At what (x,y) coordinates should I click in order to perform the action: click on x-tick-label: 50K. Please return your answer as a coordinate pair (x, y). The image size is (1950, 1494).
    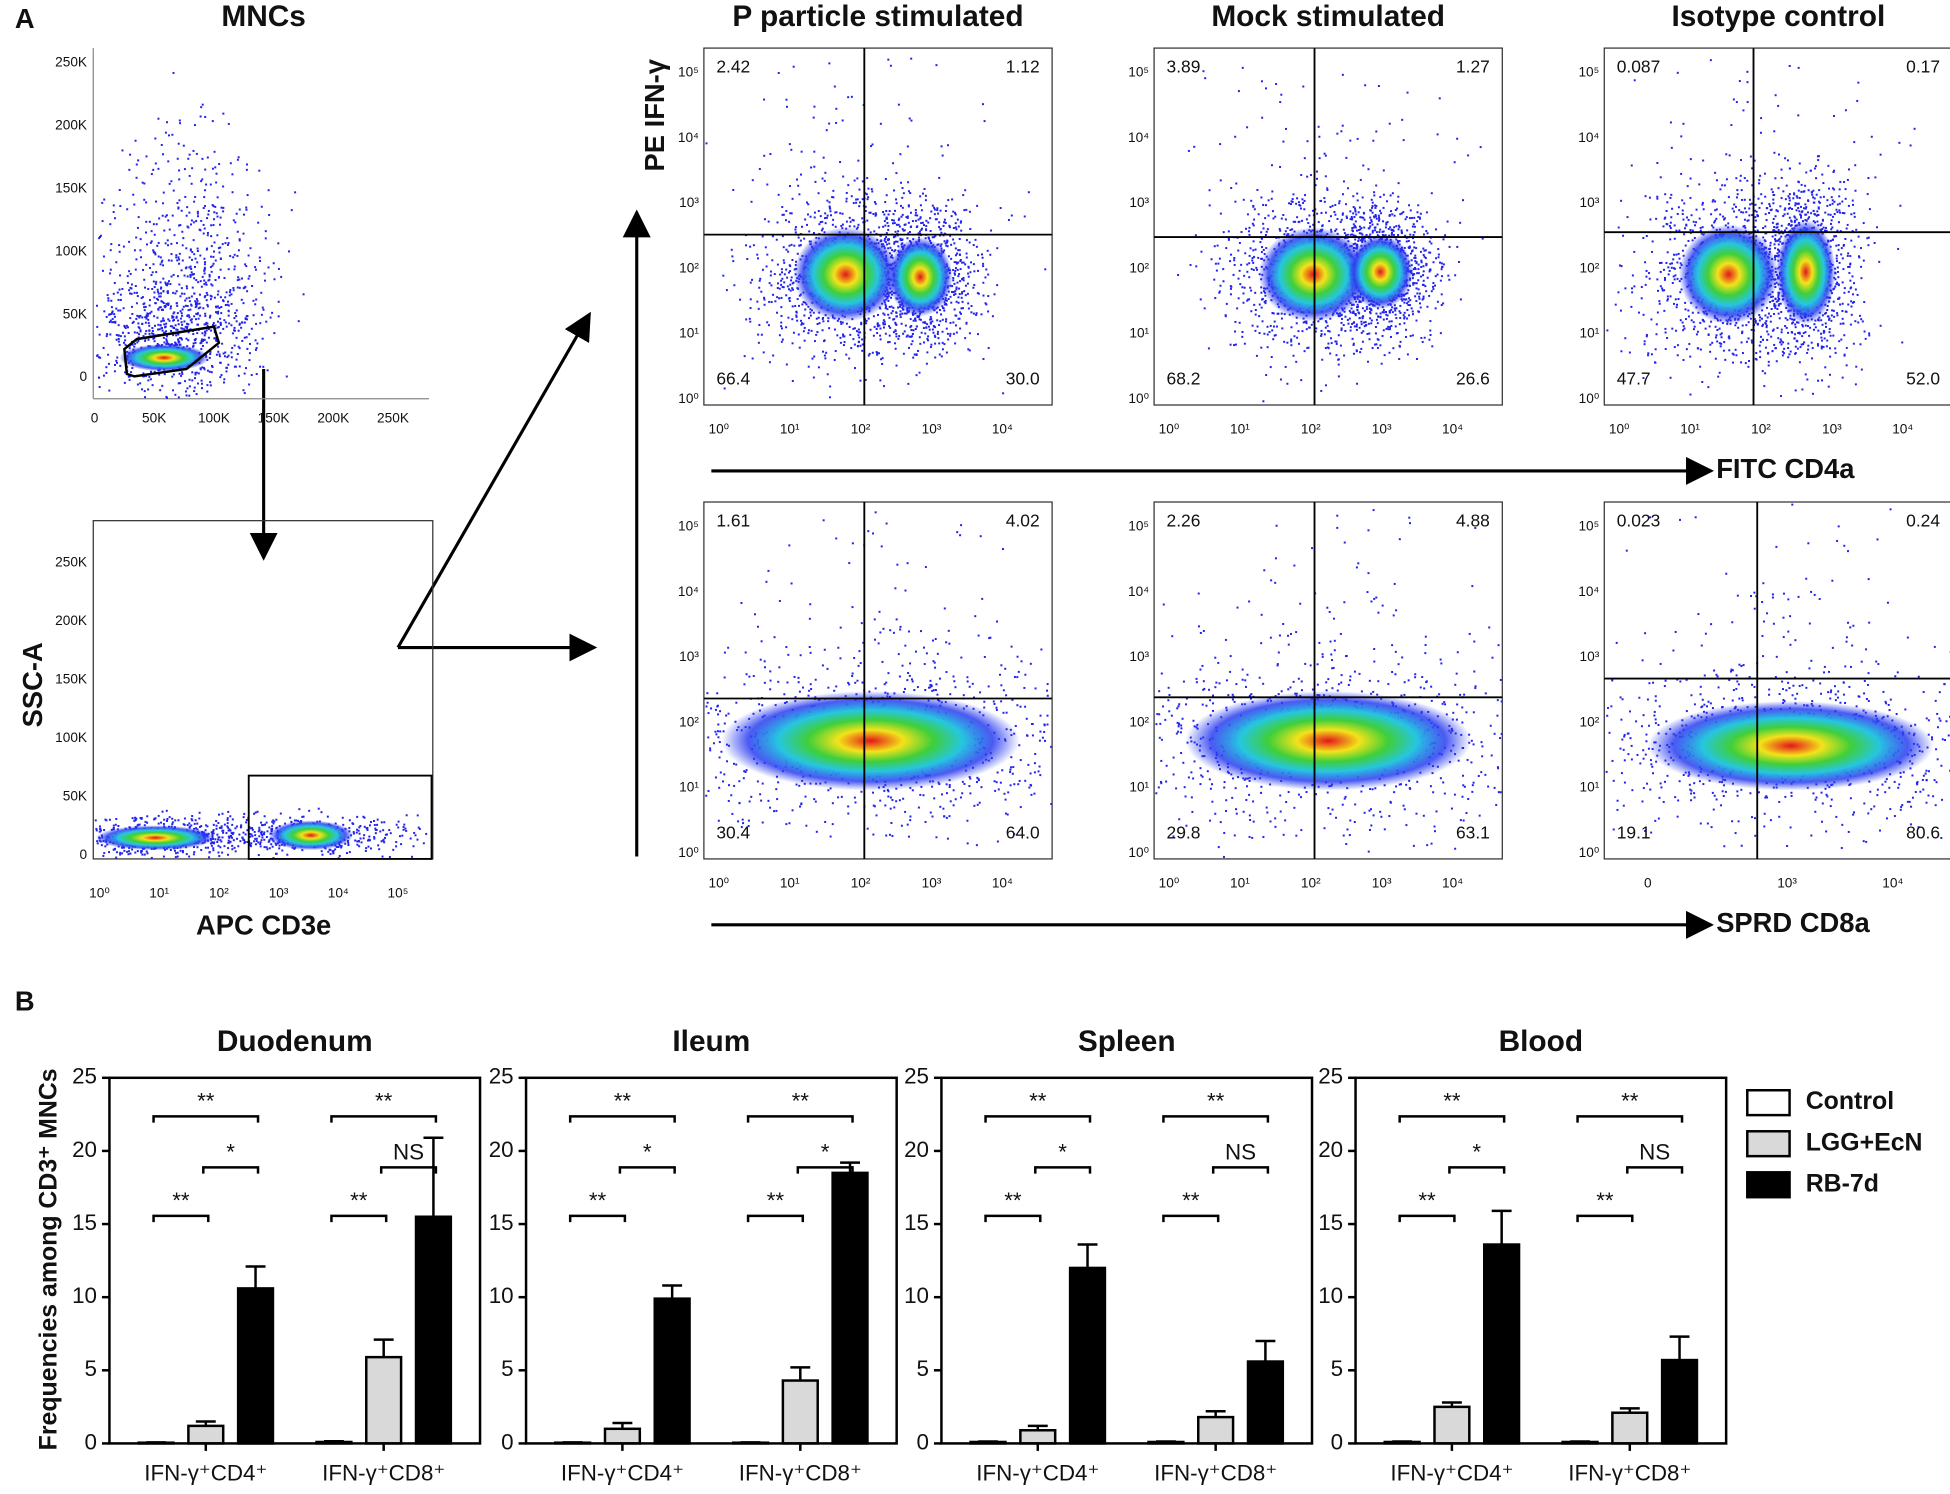
    Looking at the image, I should click on (154, 417).